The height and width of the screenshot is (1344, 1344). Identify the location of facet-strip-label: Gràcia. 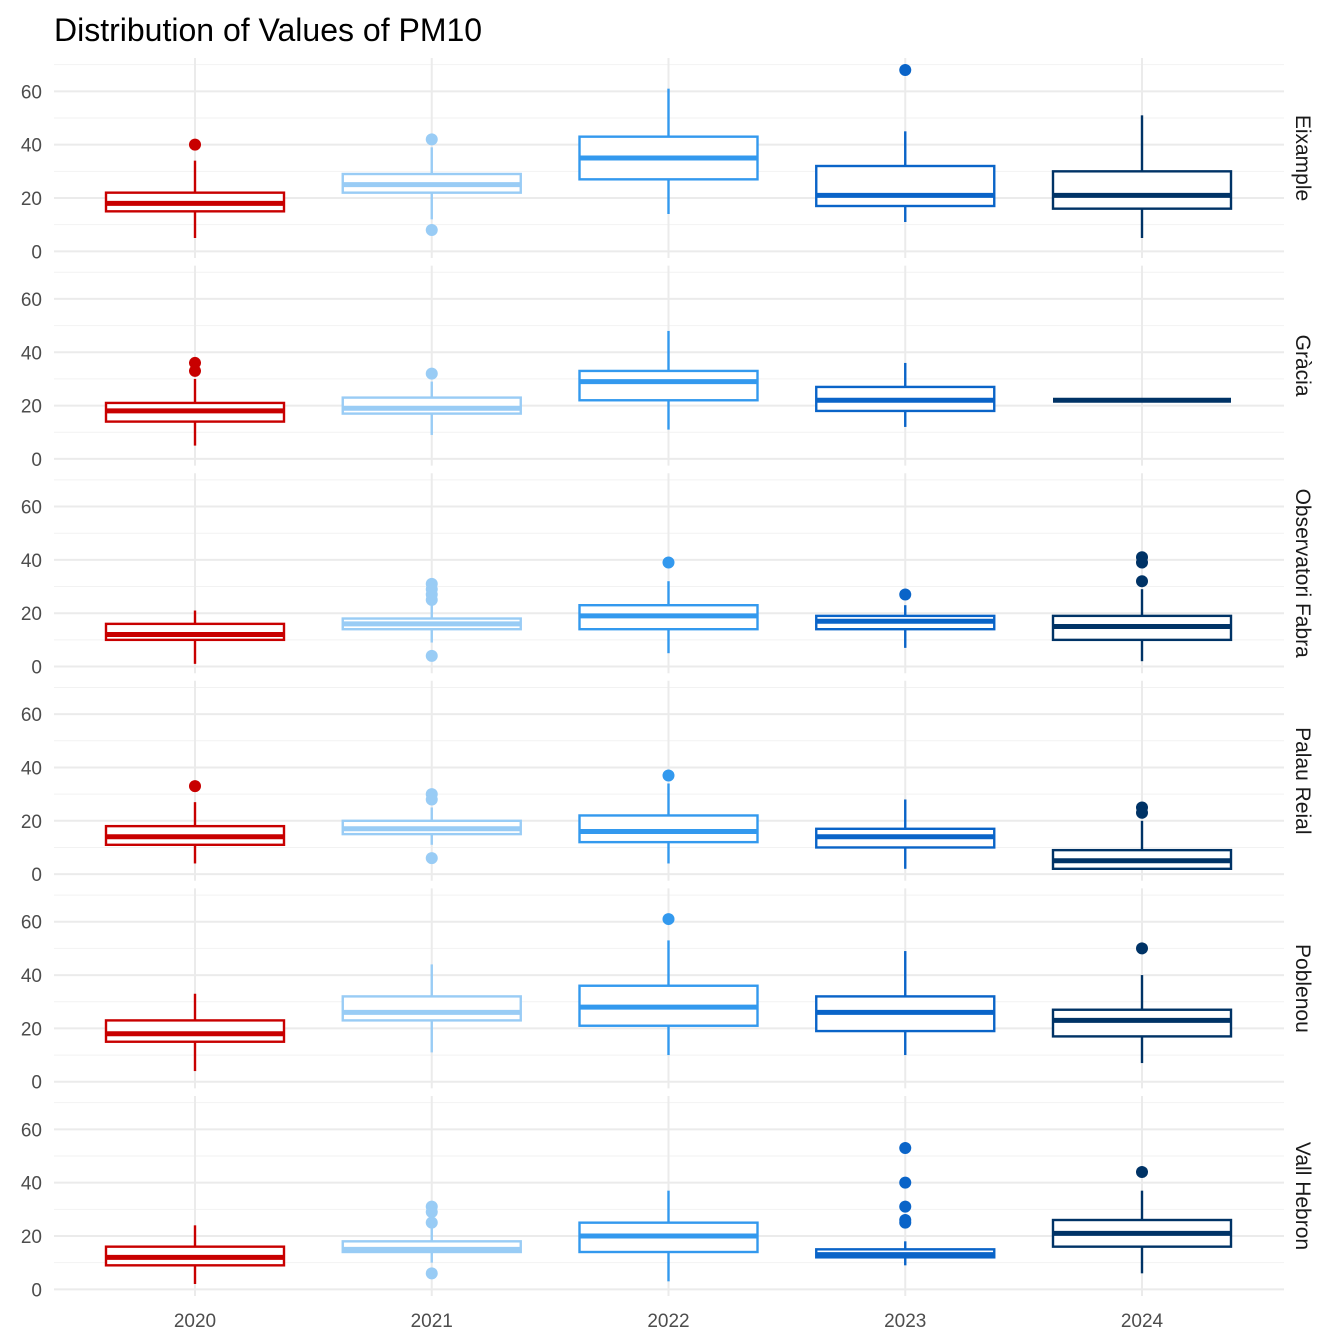
(1302, 366).